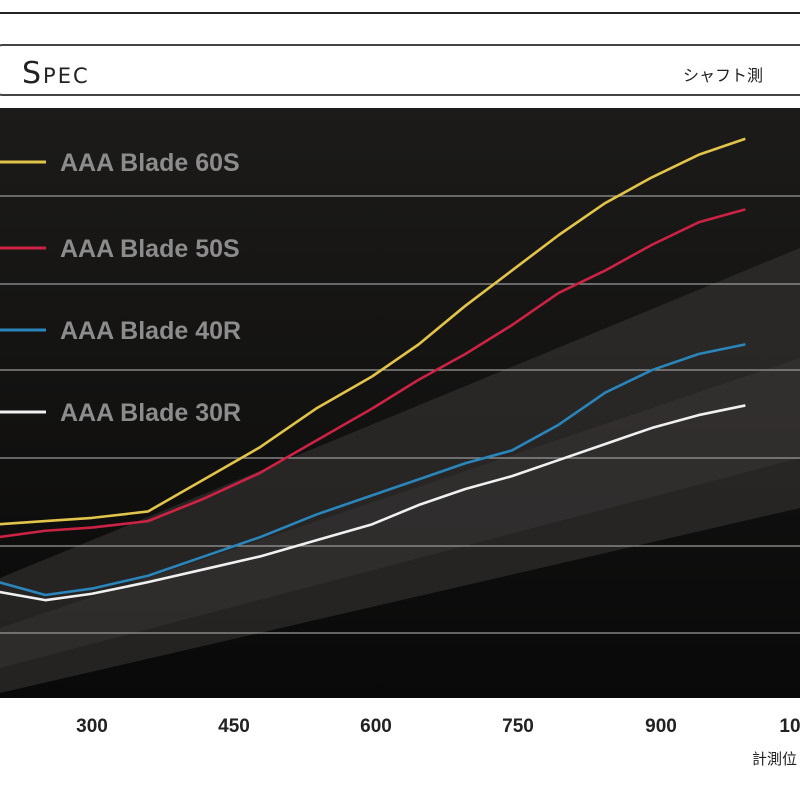  What do you see at coordinates (400, 70) in the screenshot?
I see `spec-header-bar` at bounding box center [400, 70].